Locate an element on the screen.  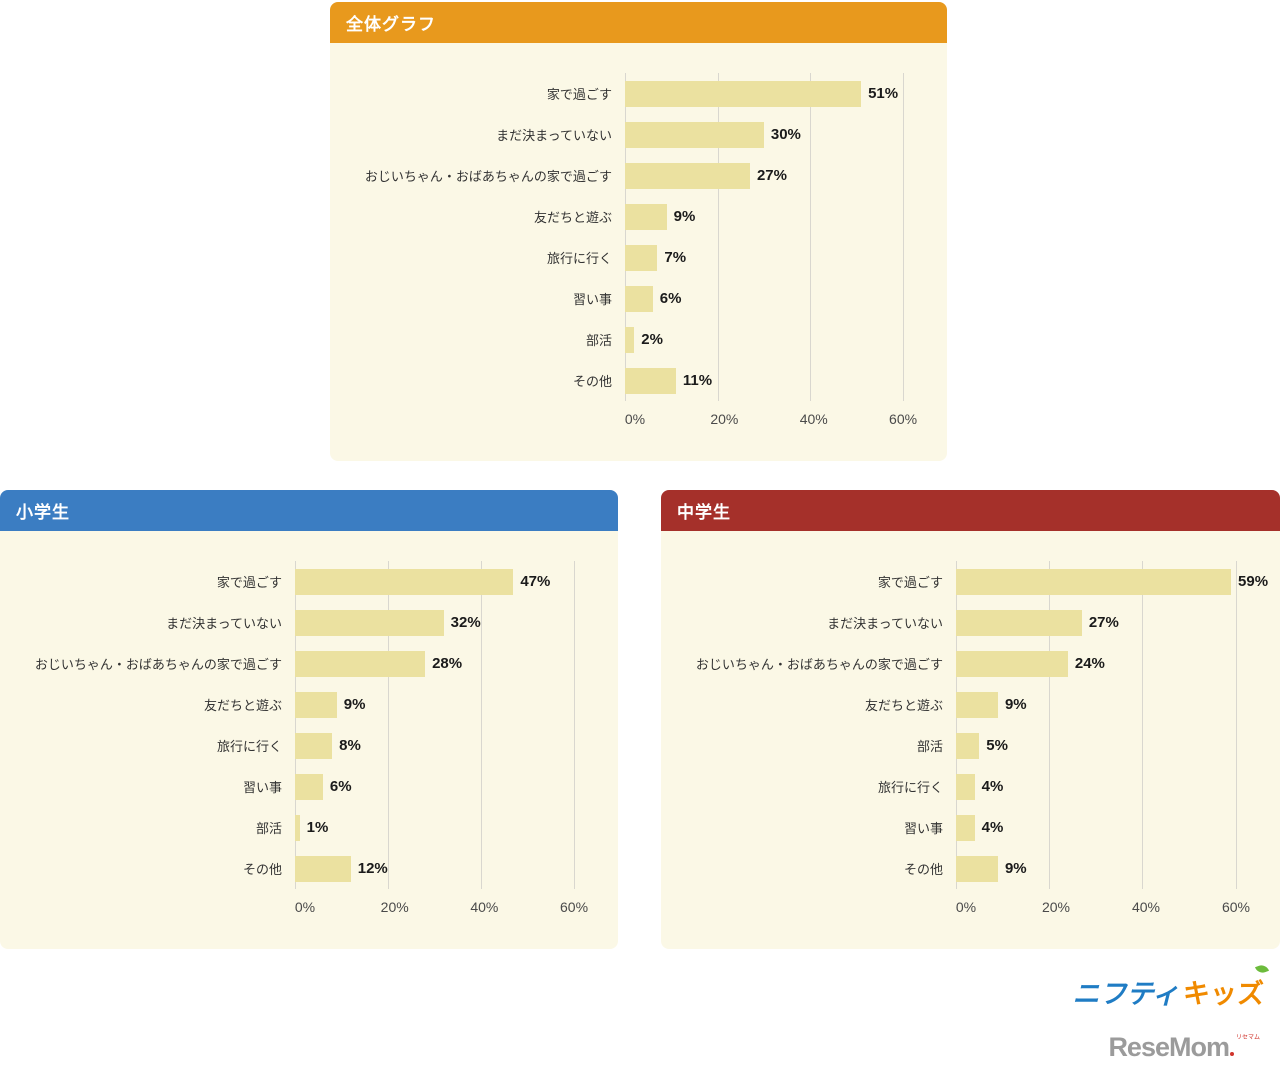
bar-cell: 27% is located at coordinates (768, 175).